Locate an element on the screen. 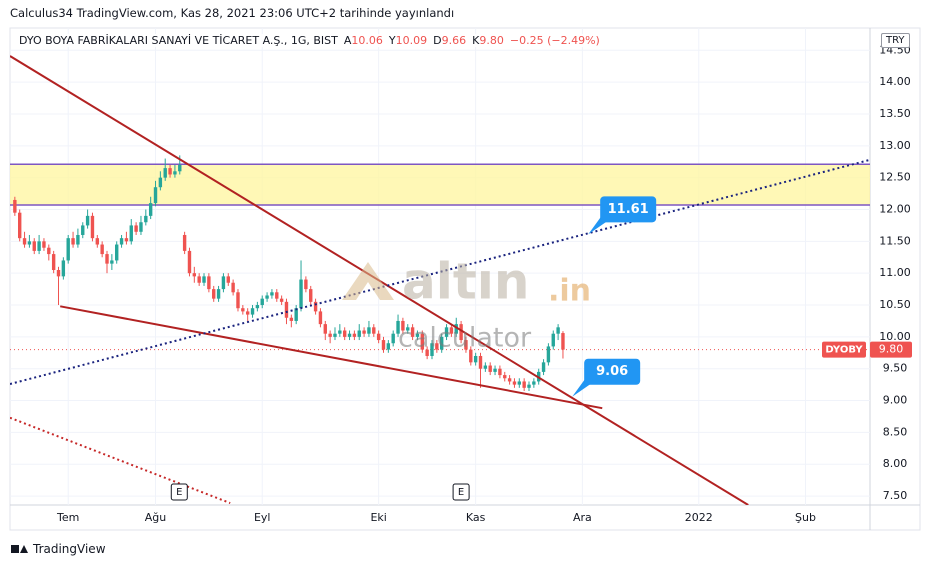 Image resolution: width=930 pixels, height=568 pixels. tv-logo is located at coordinates (19, 549).